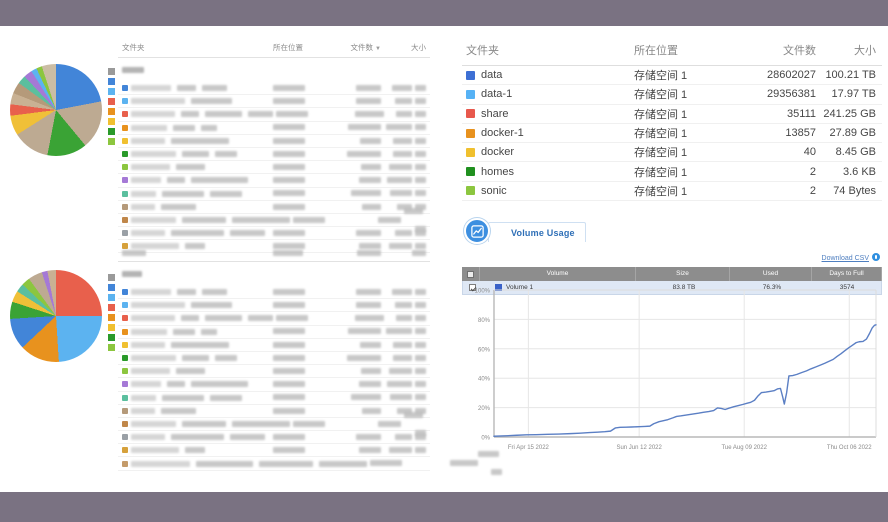  I want to click on table-row: docker-1 存储空间 1 13857 27.89 GB, so click(672, 134).